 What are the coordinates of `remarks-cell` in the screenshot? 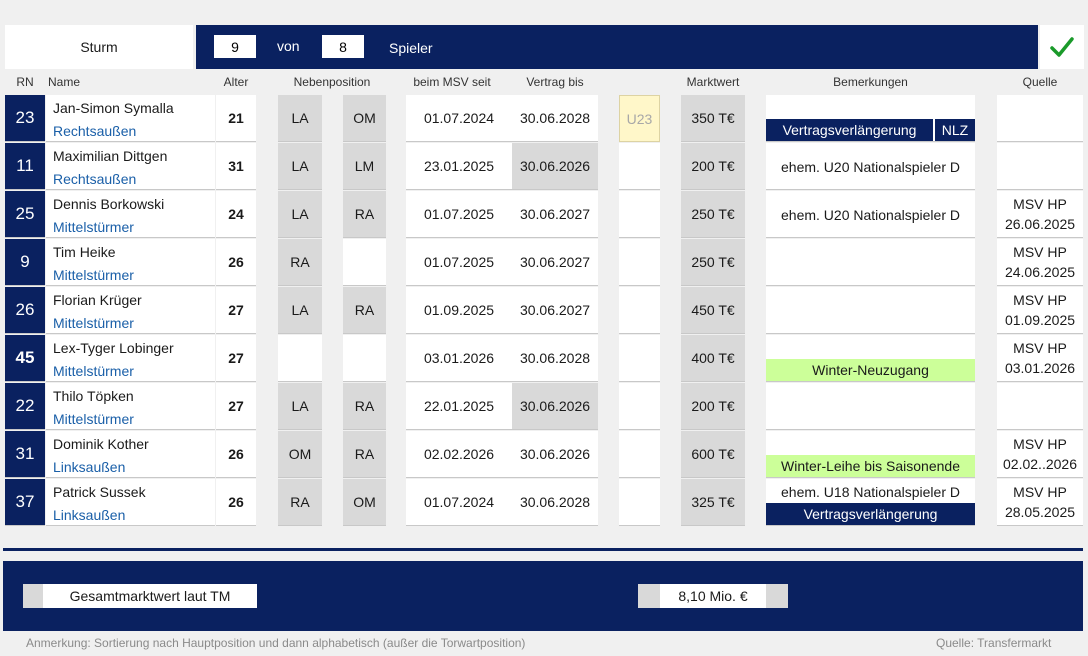 It's located at (870, 262).